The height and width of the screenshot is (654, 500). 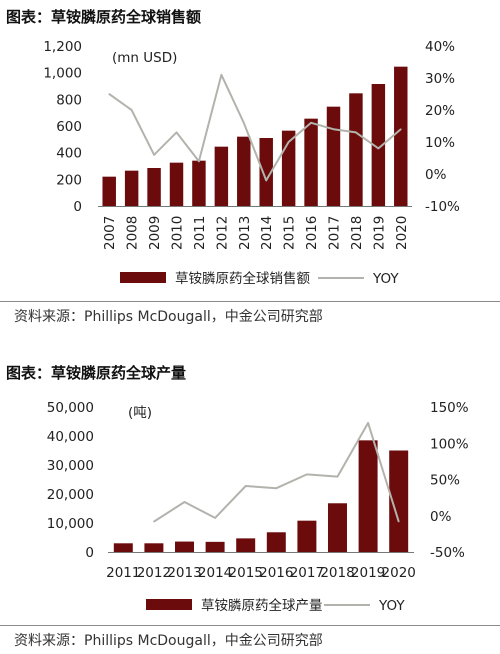 I want to click on chart-1-source: 资料来源：Phillips McDougall，中金公司研究部, so click(x=168, y=317).